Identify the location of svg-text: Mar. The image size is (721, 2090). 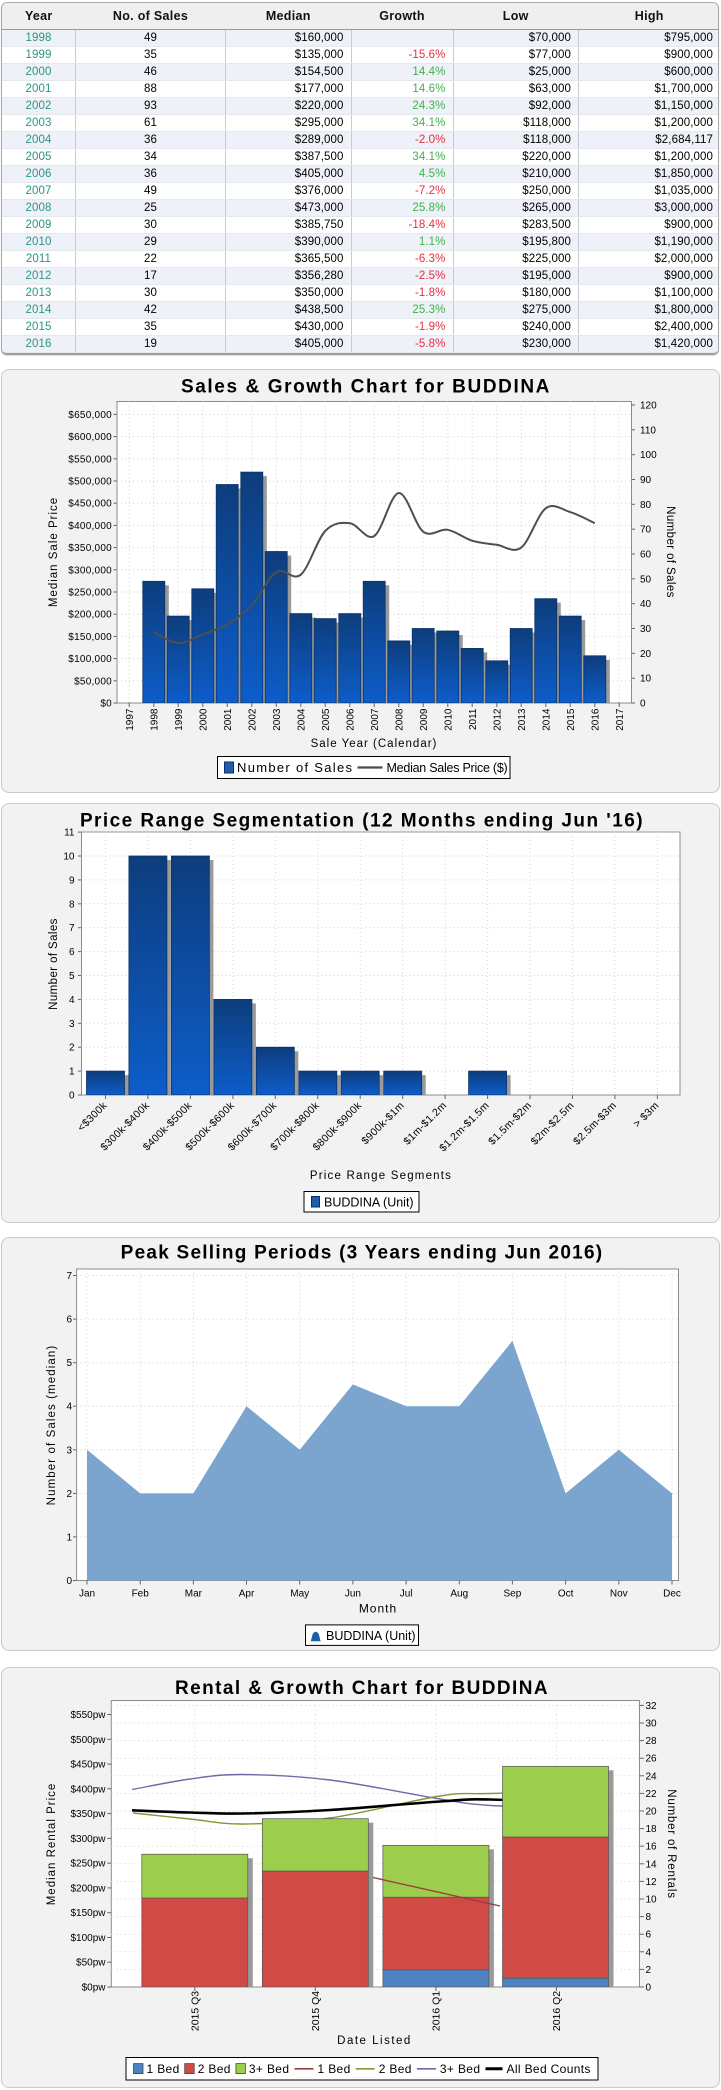
(194, 1594).